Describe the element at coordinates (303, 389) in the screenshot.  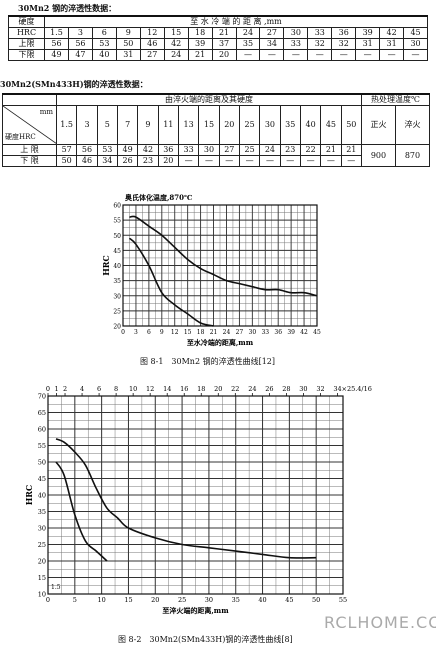
I see `top-tick-label: 30` at that location.